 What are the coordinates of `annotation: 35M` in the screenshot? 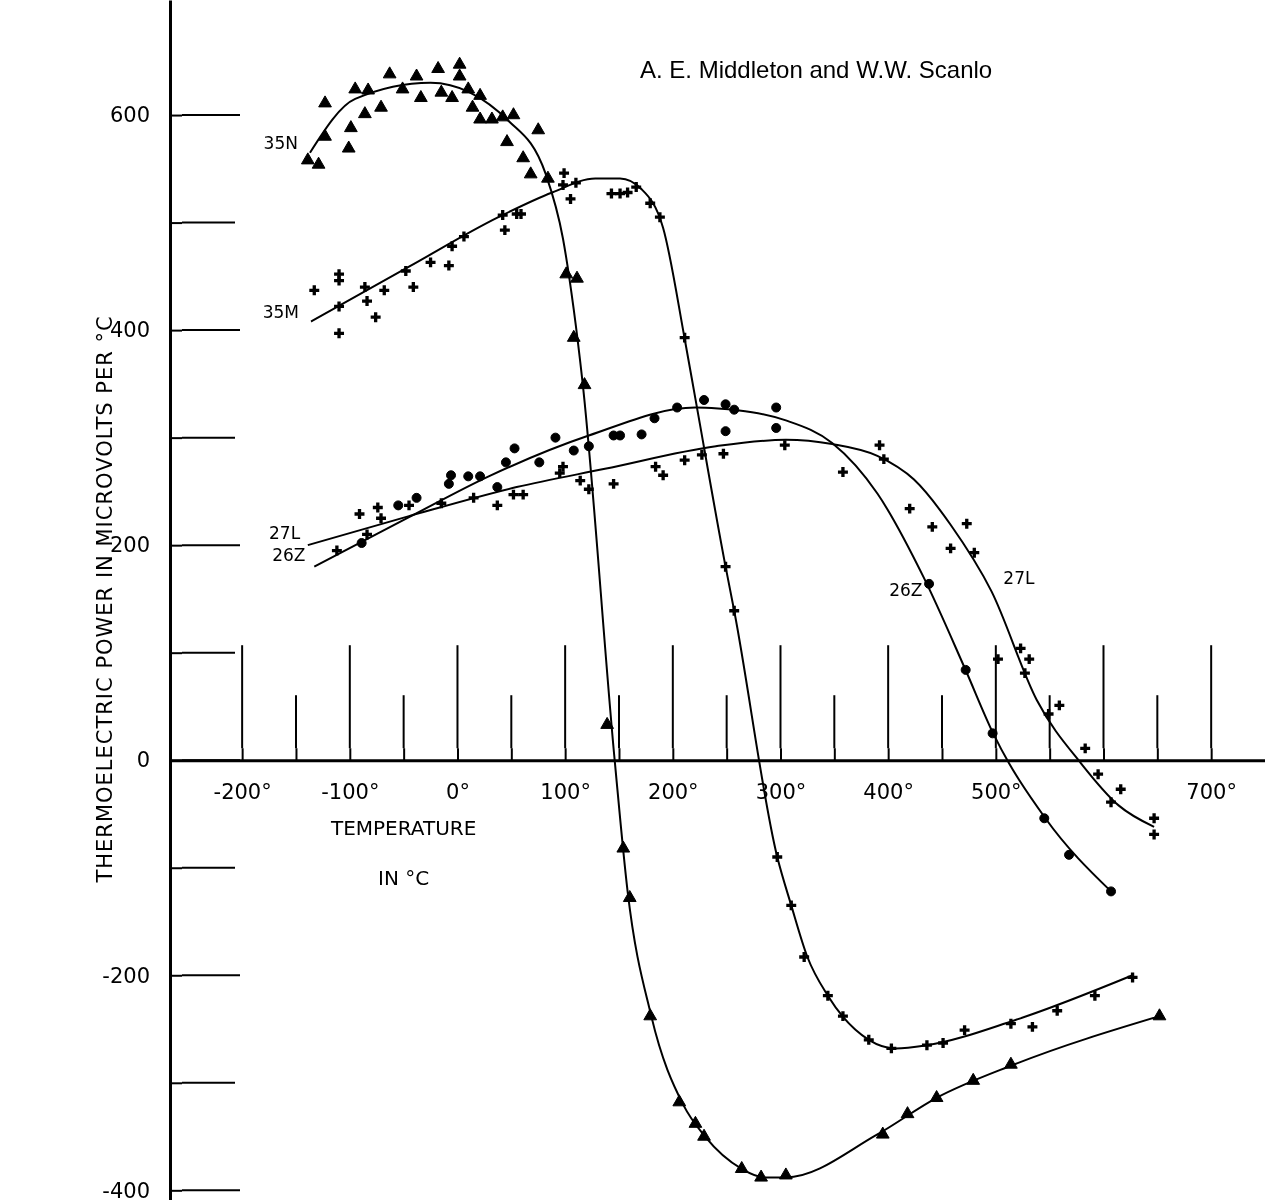 It's located at (281, 311).